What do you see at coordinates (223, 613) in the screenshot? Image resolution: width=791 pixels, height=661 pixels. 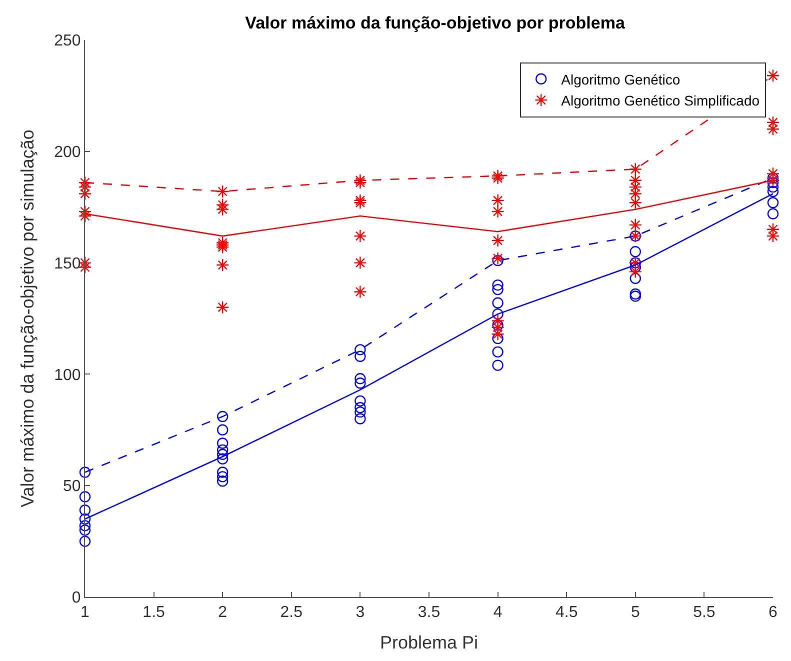 I see `x-tick-label: 2` at bounding box center [223, 613].